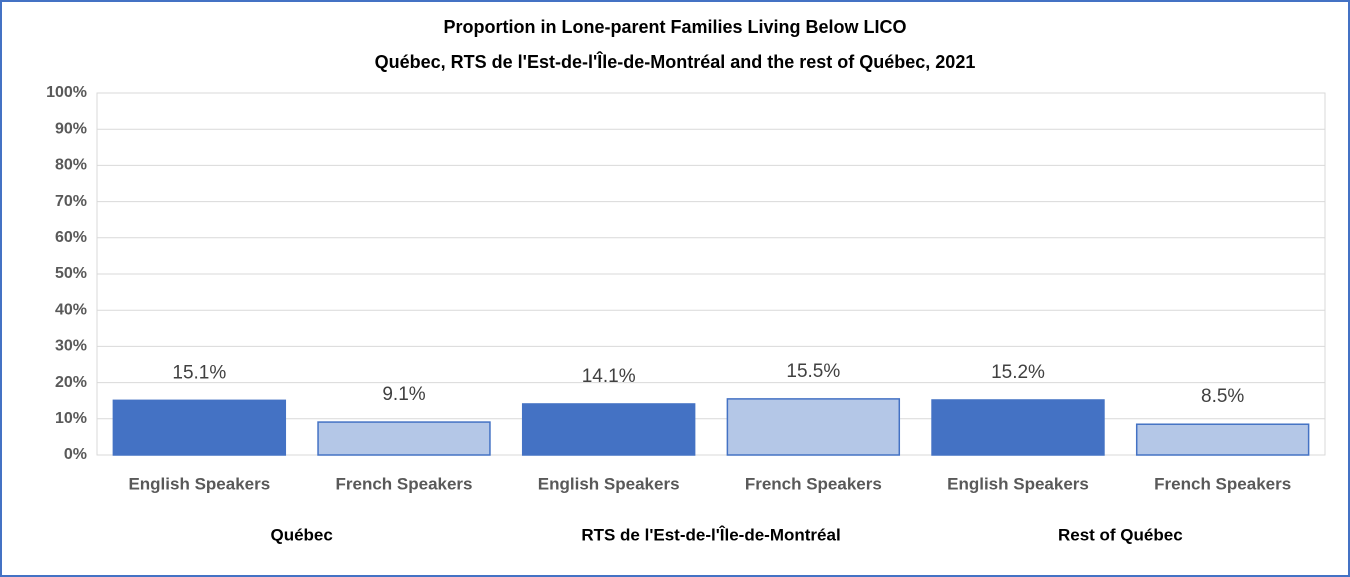  I want to click on y-tick-label: 60%, so click(71, 237).